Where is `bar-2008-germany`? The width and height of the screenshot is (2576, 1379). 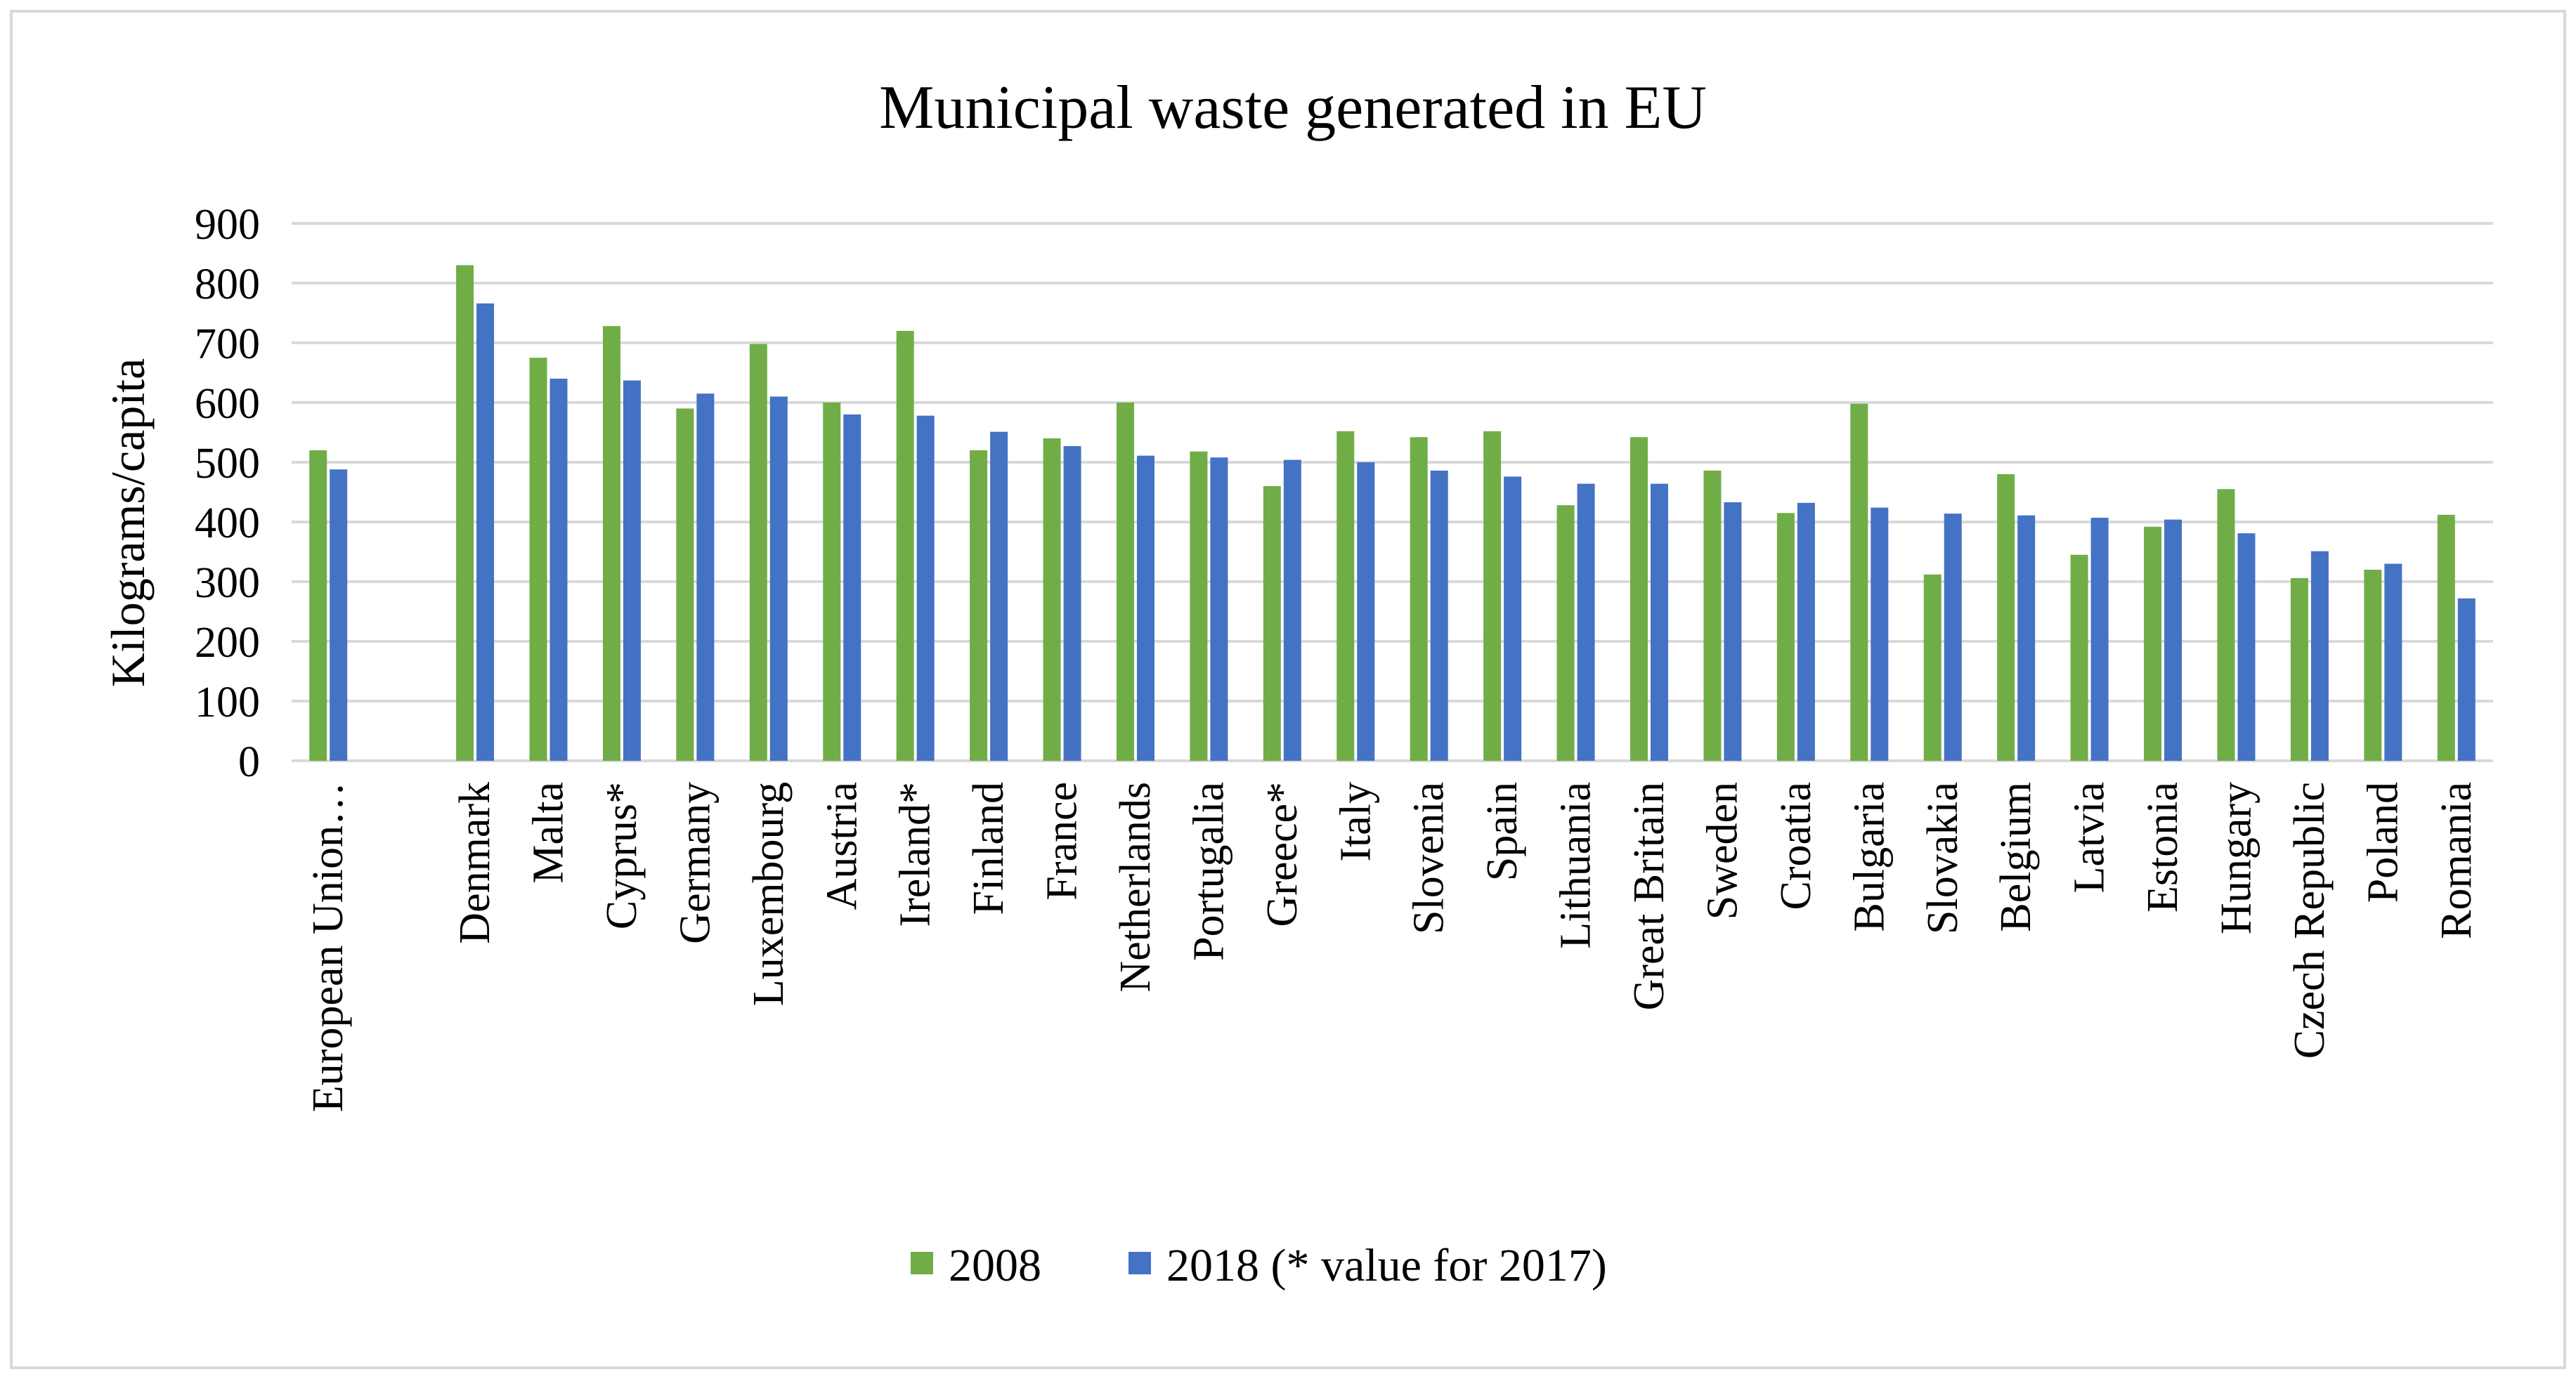 bar-2008-germany is located at coordinates (685, 584).